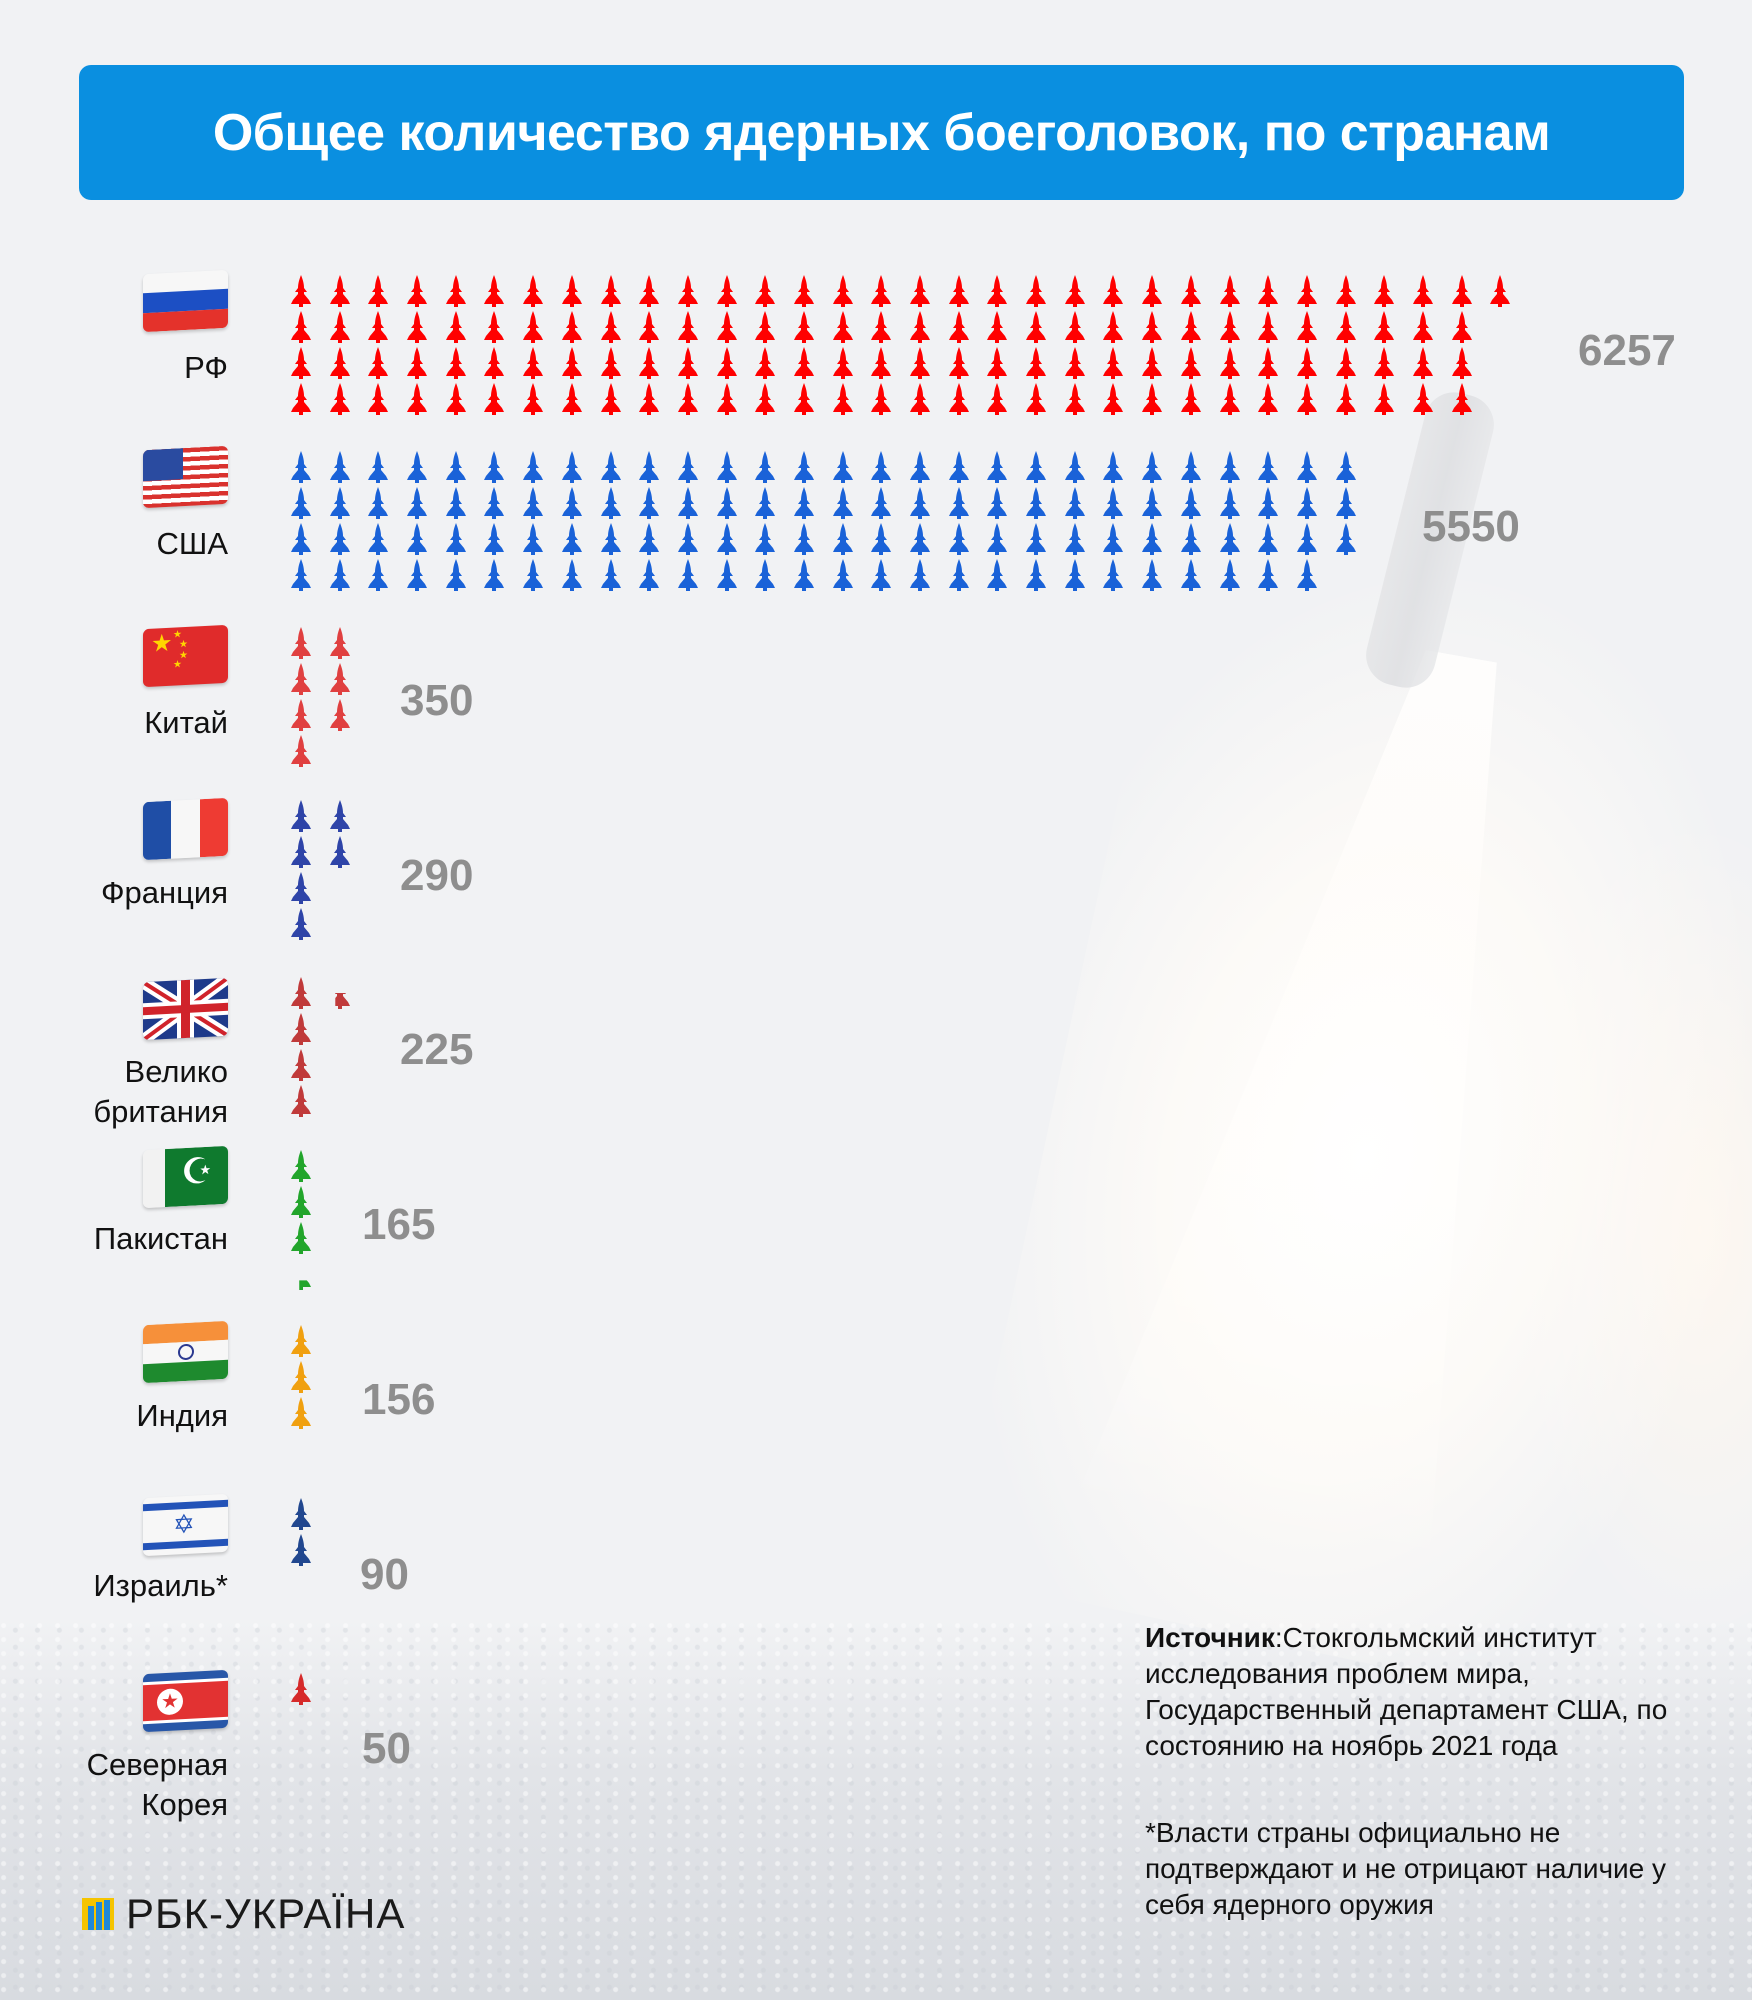 The image size is (1752, 2000). Describe the element at coordinates (182, 1415) in the screenshot. I see `country-label: Индия` at that location.